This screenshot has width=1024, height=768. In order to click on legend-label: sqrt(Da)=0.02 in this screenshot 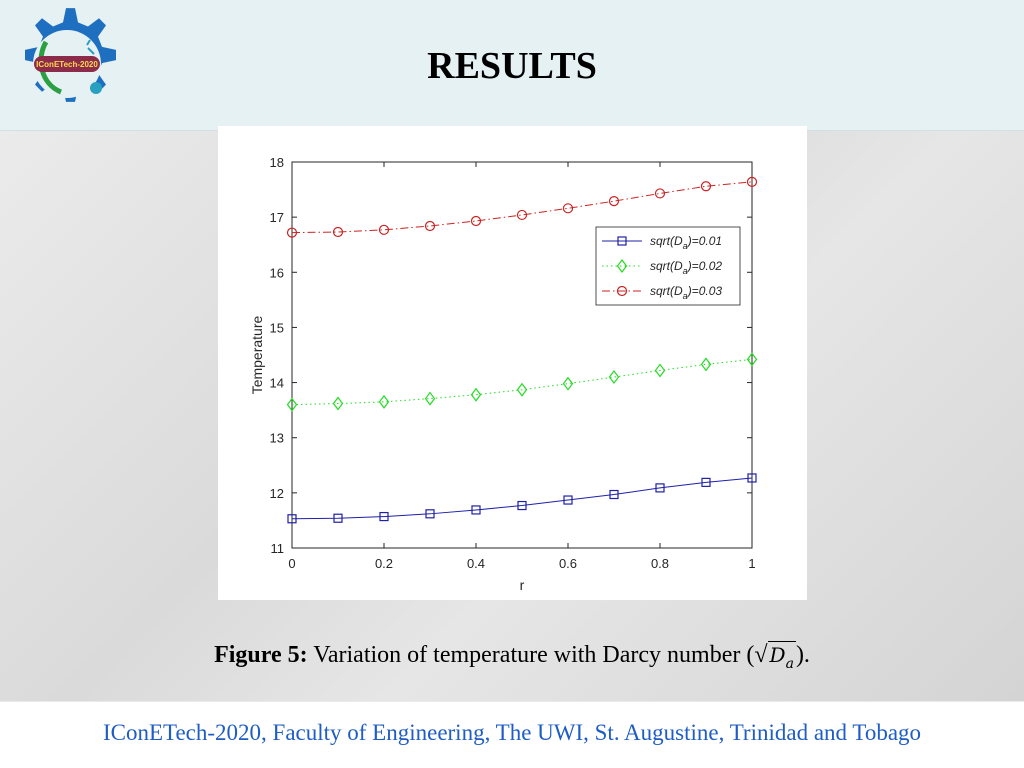, I will do `click(686, 267)`.